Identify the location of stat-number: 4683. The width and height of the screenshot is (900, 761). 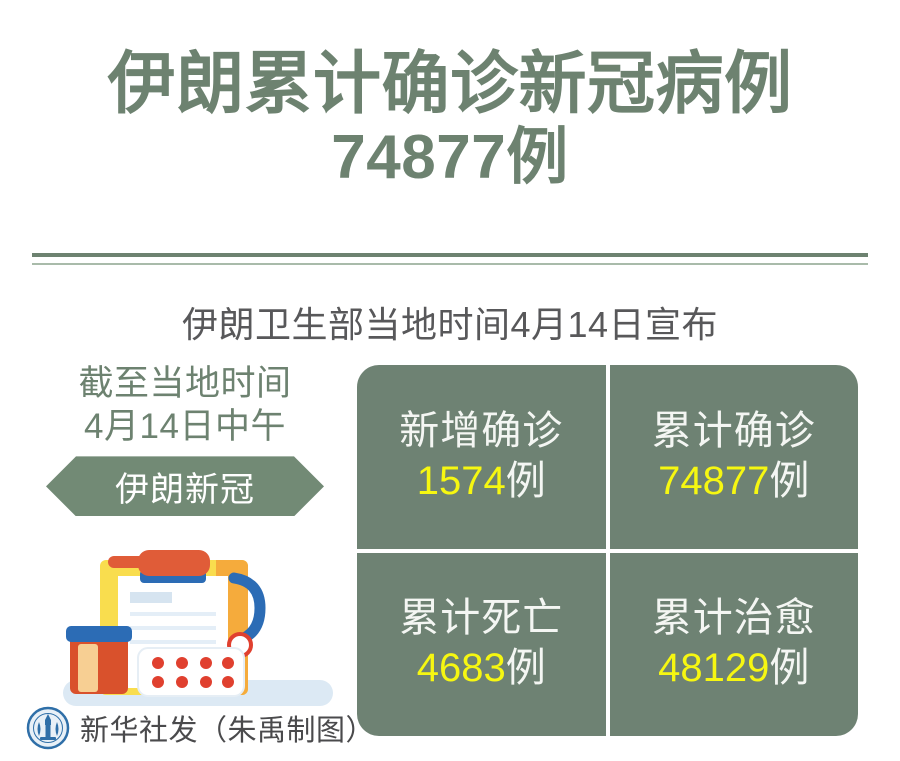
(461, 668).